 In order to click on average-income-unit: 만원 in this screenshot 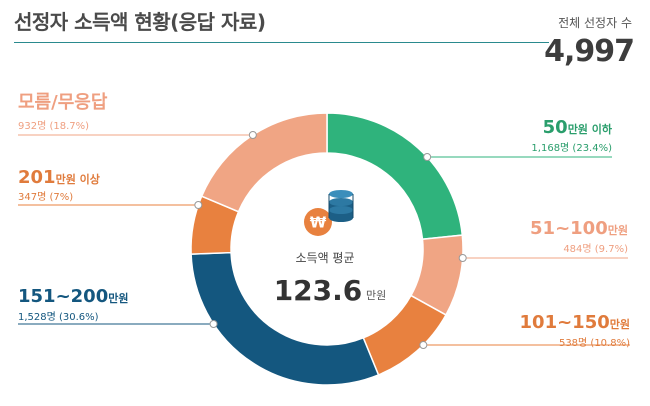, I will do `click(376, 295)`.